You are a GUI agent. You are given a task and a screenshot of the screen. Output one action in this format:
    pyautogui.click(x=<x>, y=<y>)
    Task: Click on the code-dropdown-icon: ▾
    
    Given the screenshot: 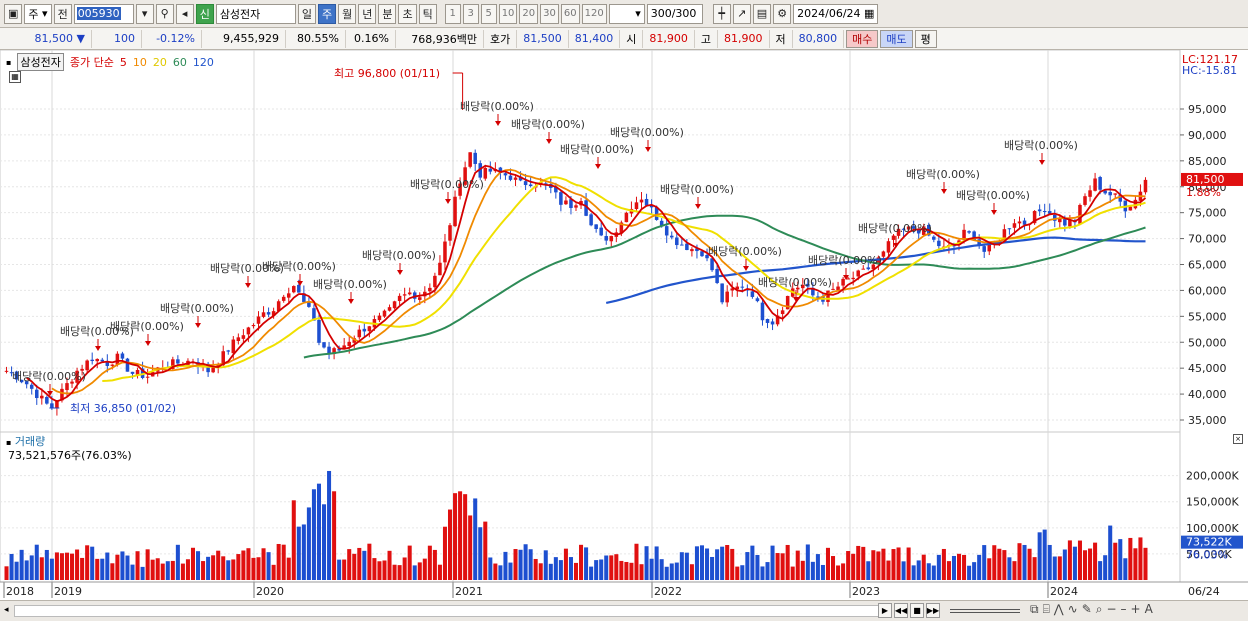 What is the action you would take?
    pyautogui.click(x=144, y=13)
    